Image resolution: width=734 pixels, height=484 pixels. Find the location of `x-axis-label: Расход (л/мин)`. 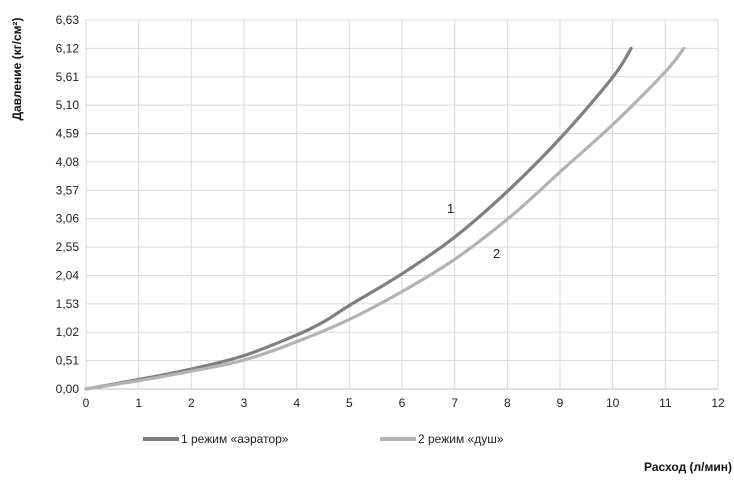

x-axis-label: Расход (л/мин) is located at coordinates (688, 467).